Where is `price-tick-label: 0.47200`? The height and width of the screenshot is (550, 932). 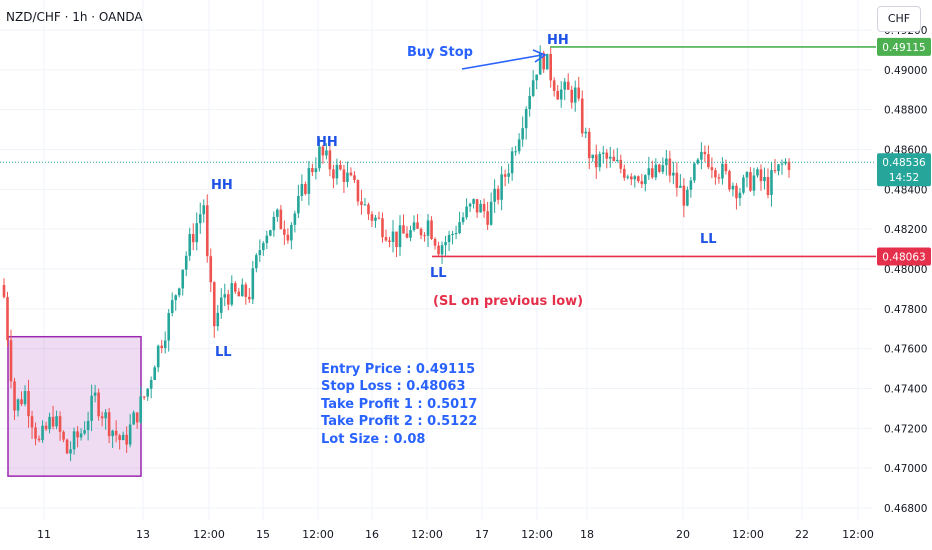
price-tick-label: 0.47200 is located at coordinates (905, 429).